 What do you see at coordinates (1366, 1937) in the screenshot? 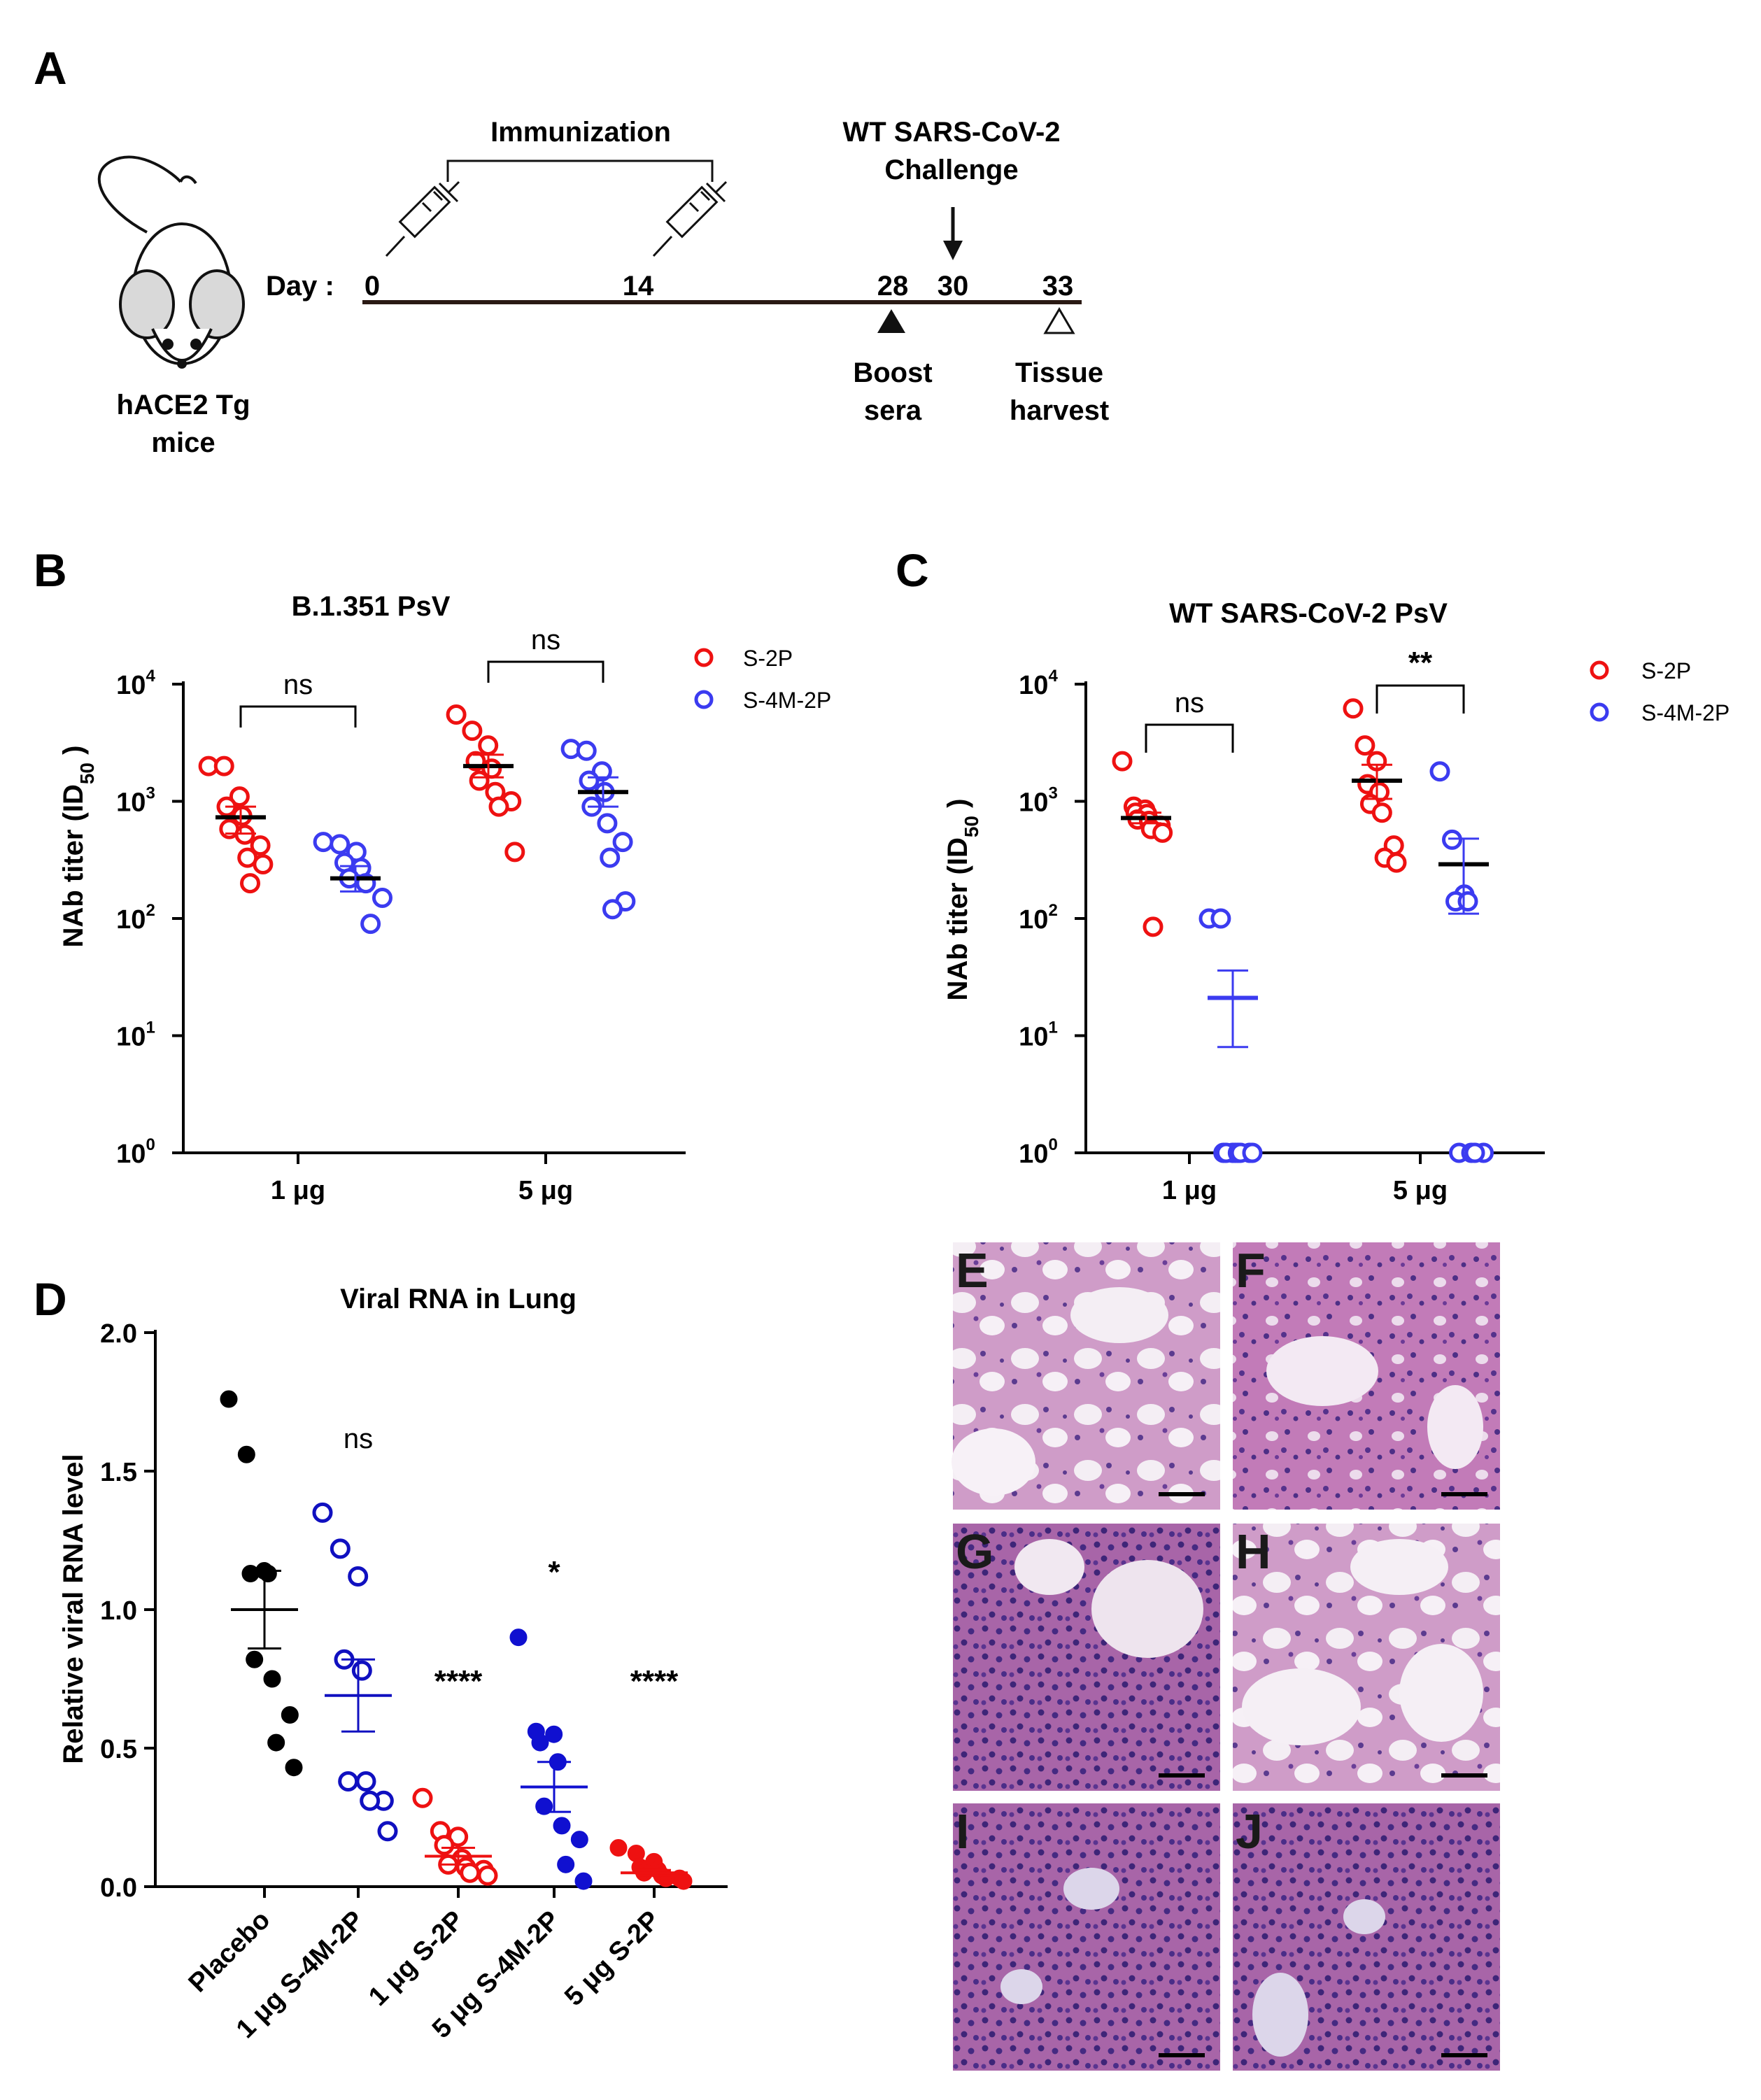
I see `histology-image-j: J` at bounding box center [1366, 1937].